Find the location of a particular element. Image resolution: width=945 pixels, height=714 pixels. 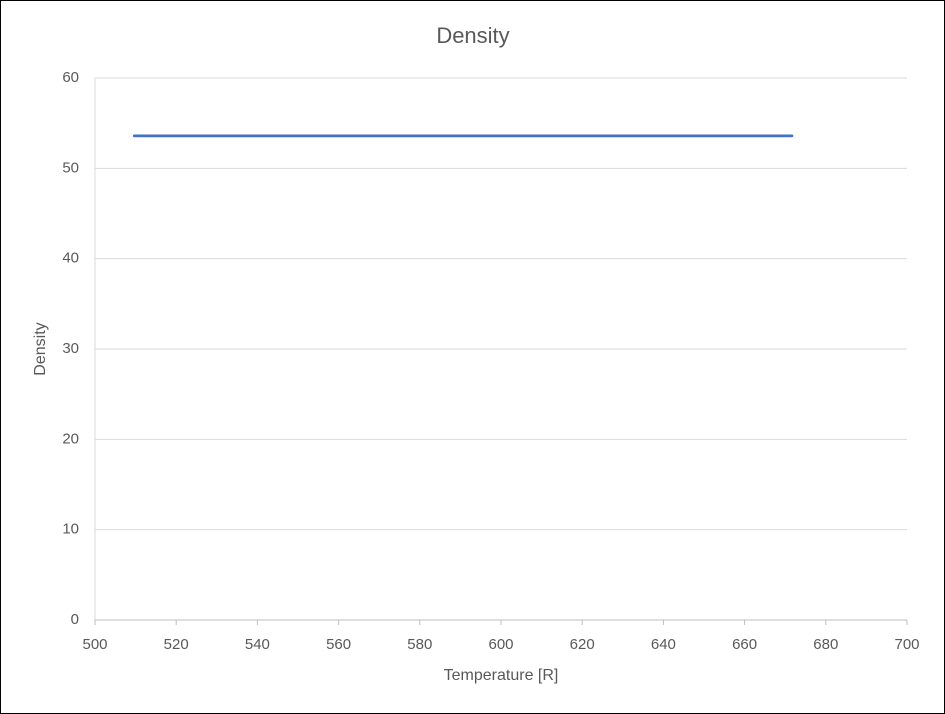

x-tick-label: 540 is located at coordinates (257, 644).